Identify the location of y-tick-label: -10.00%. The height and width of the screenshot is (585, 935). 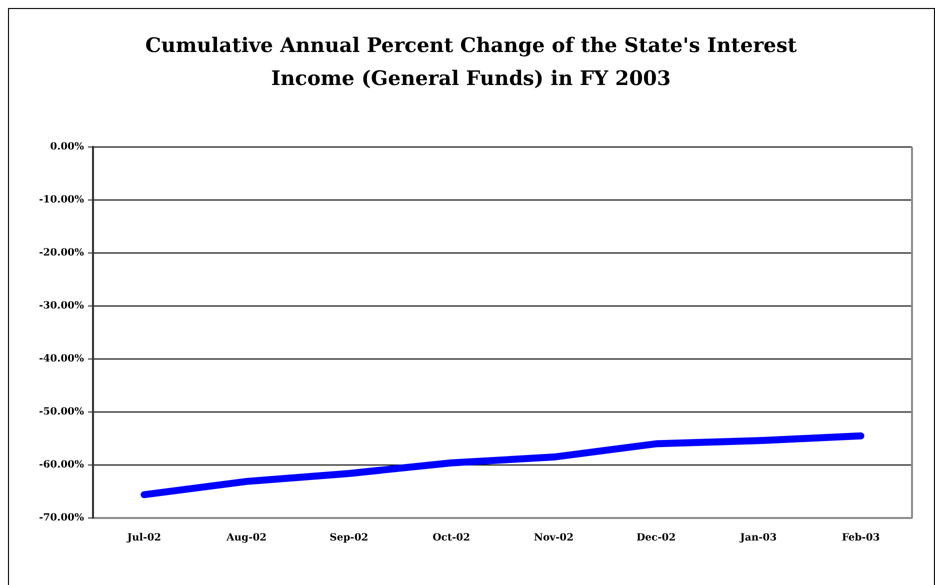
(61, 200).